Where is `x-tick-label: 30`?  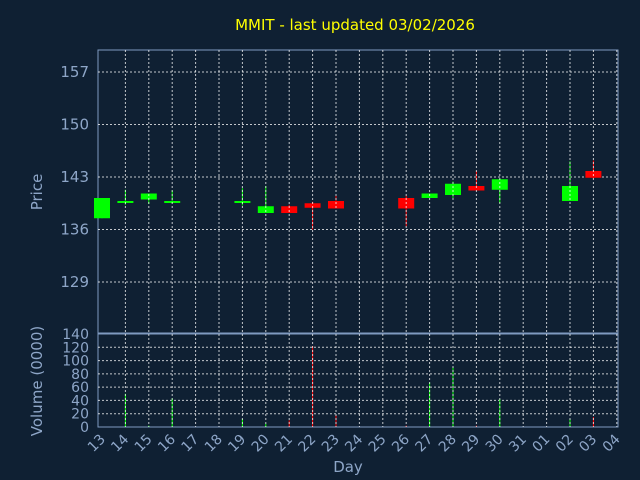 x-tick-label: 30 is located at coordinates (495, 444).